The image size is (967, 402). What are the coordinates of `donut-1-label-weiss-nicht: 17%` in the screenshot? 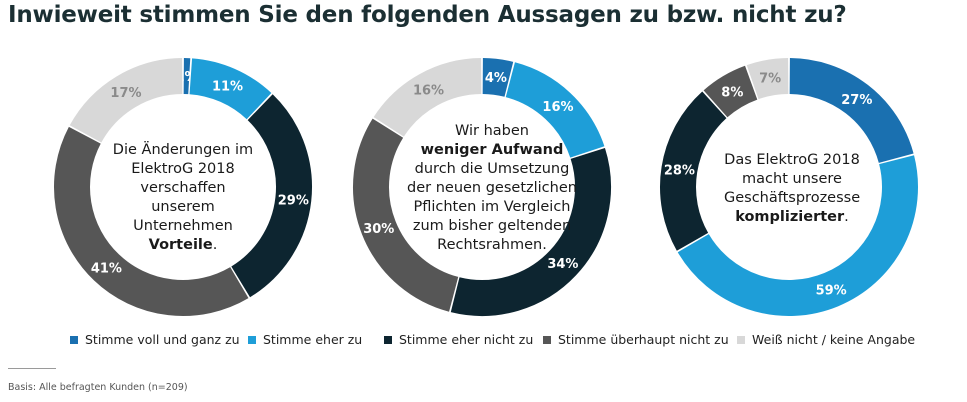 It's located at (125, 93).